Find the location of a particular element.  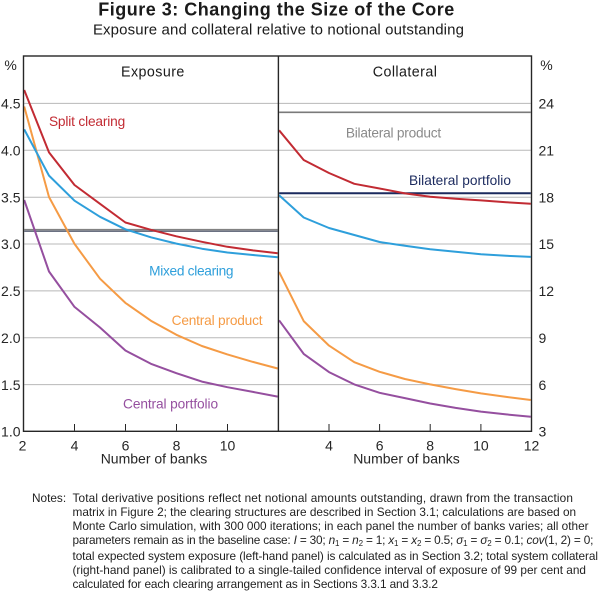

svg-text: 15 is located at coordinates (547, 244).